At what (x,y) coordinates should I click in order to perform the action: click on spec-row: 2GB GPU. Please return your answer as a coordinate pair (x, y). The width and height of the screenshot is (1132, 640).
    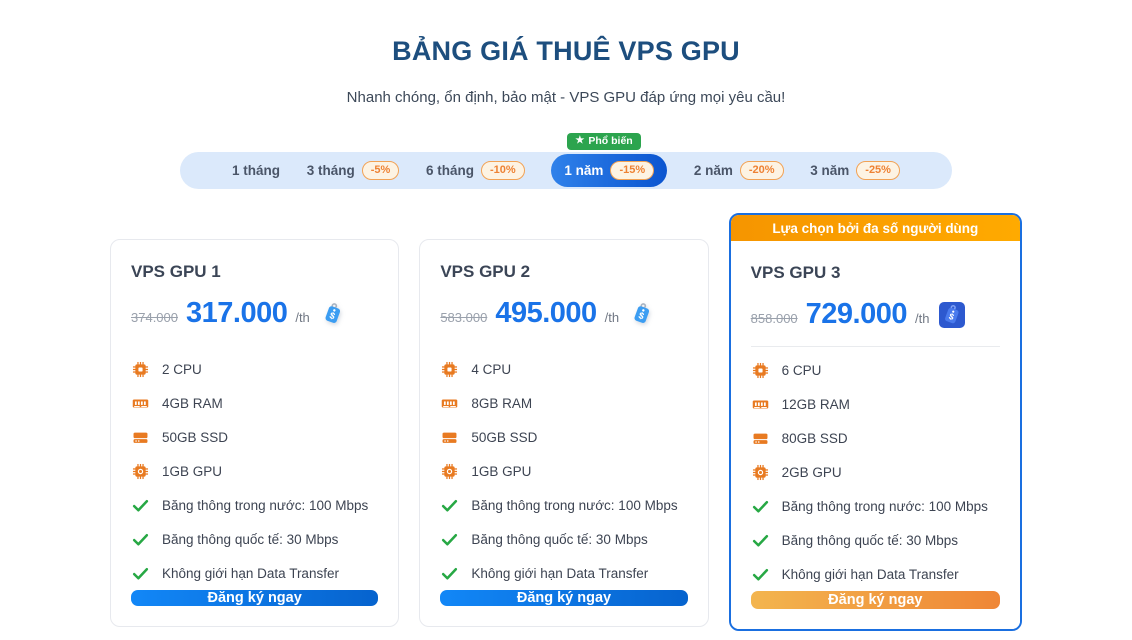
    Looking at the image, I should click on (875, 472).